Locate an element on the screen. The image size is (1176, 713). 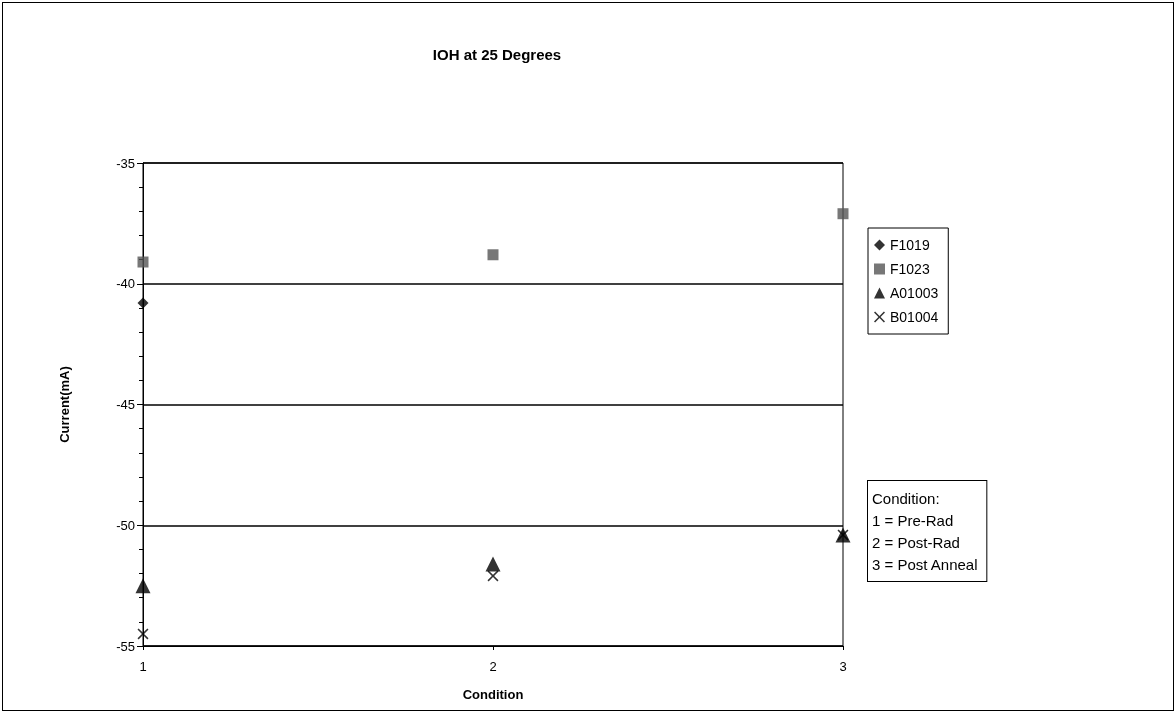
x-tick-label: 2 is located at coordinates (493, 666).